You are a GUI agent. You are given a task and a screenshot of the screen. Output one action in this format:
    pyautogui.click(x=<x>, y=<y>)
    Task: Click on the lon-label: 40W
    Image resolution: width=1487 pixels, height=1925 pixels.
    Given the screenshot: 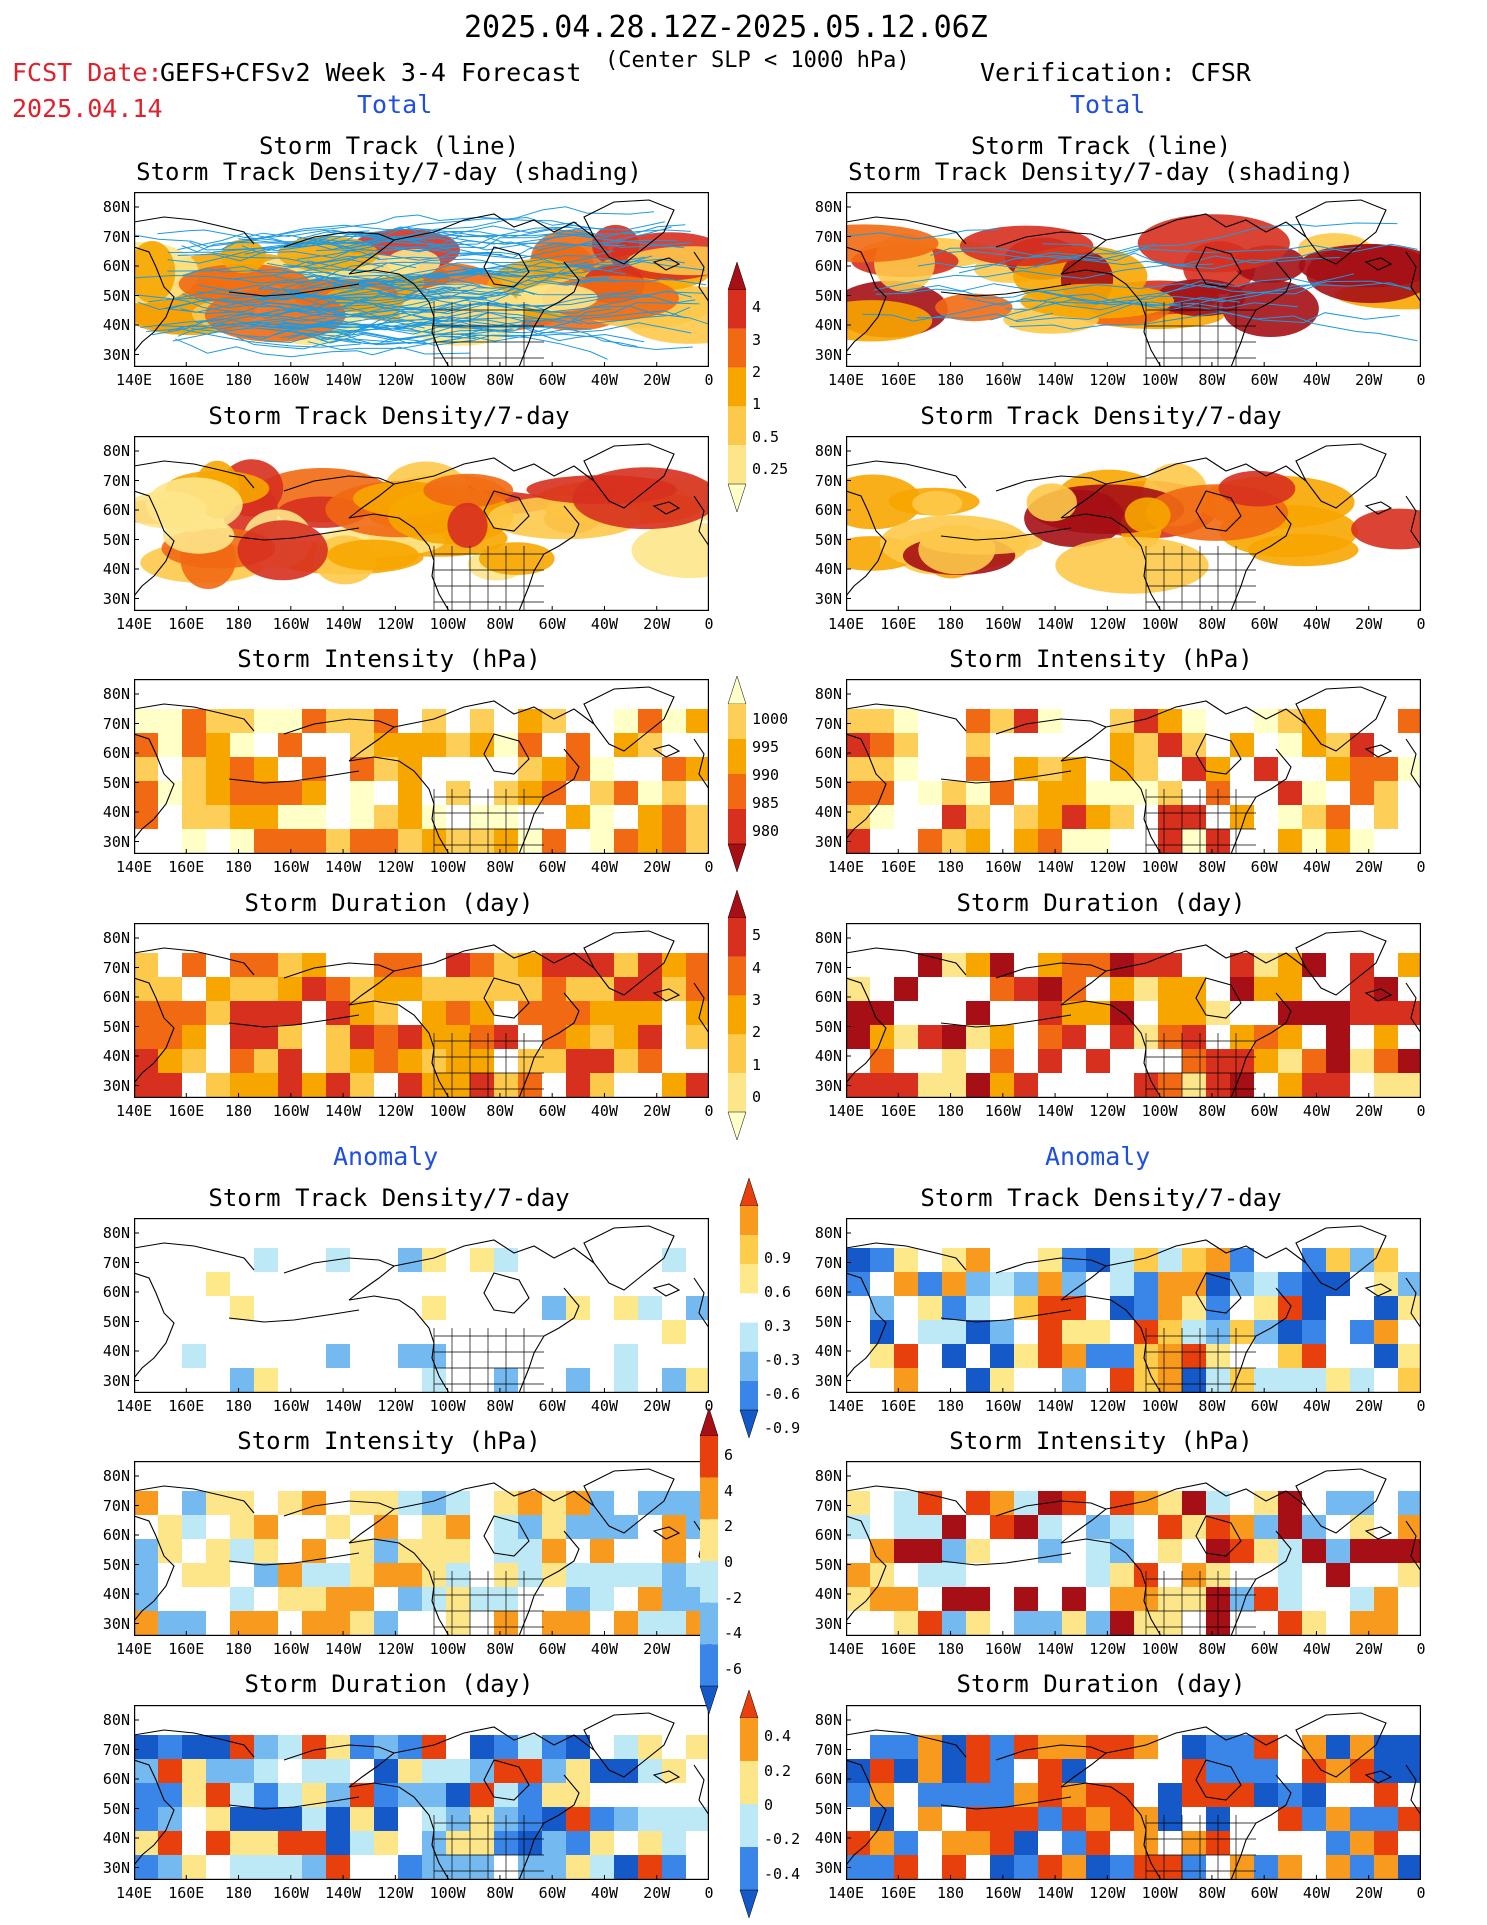 What is the action you would take?
    pyautogui.click(x=1316, y=1893)
    